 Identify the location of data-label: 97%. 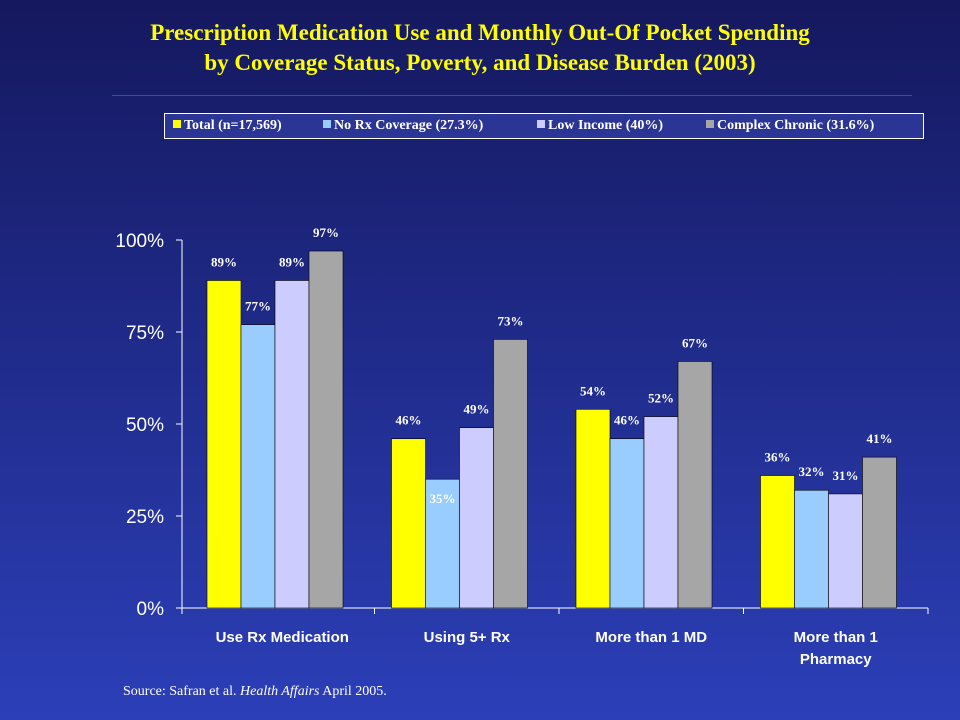
(326, 232).